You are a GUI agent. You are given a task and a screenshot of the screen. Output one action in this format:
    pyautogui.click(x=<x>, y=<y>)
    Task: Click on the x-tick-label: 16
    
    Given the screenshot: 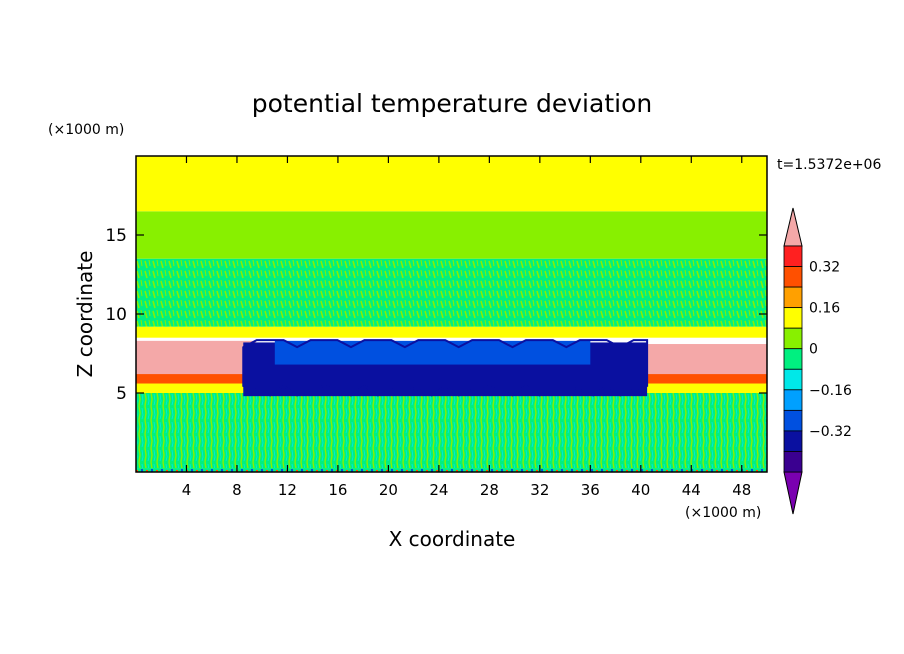 What is the action you would take?
    pyautogui.click(x=337, y=490)
    